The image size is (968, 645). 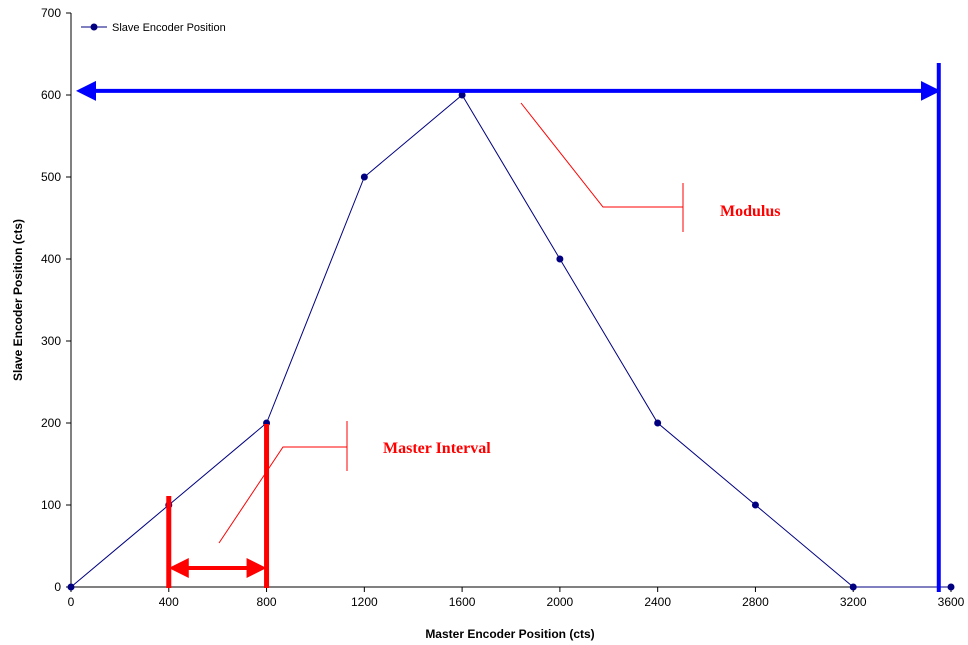 What do you see at coordinates (169, 602) in the screenshot?
I see `x-tick-label: 400` at bounding box center [169, 602].